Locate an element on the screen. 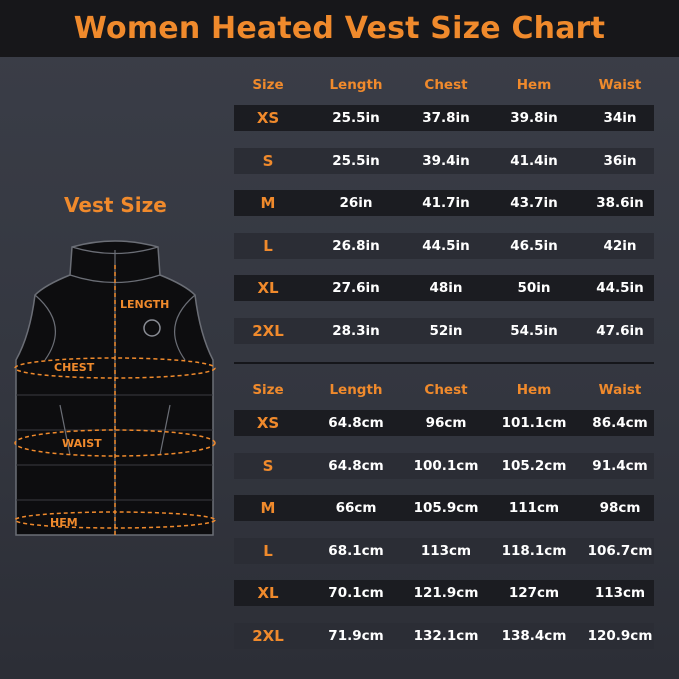  table-row: M 66cm 105.9cm 111cm 98cm is located at coordinates (444, 508).